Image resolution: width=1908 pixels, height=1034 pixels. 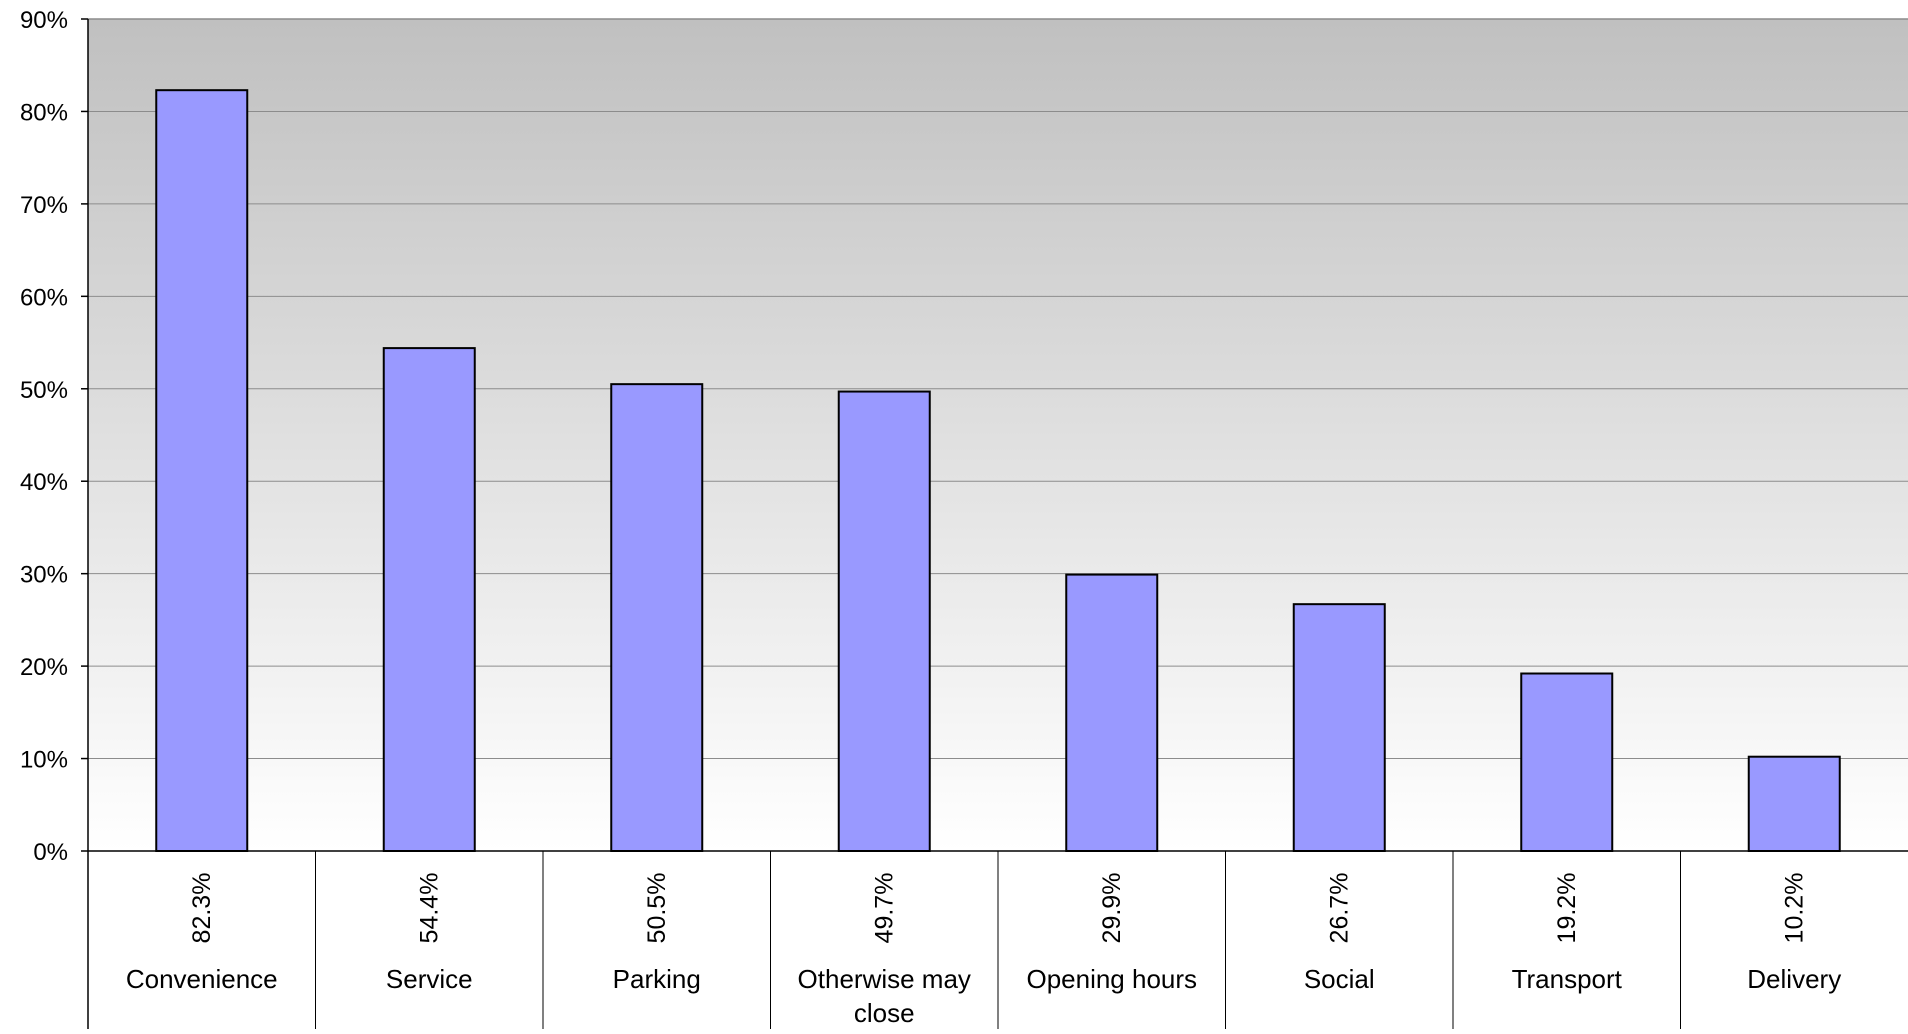 What do you see at coordinates (1794, 979) in the screenshot?
I see `category-label: Delivery` at bounding box center [1794, 979].